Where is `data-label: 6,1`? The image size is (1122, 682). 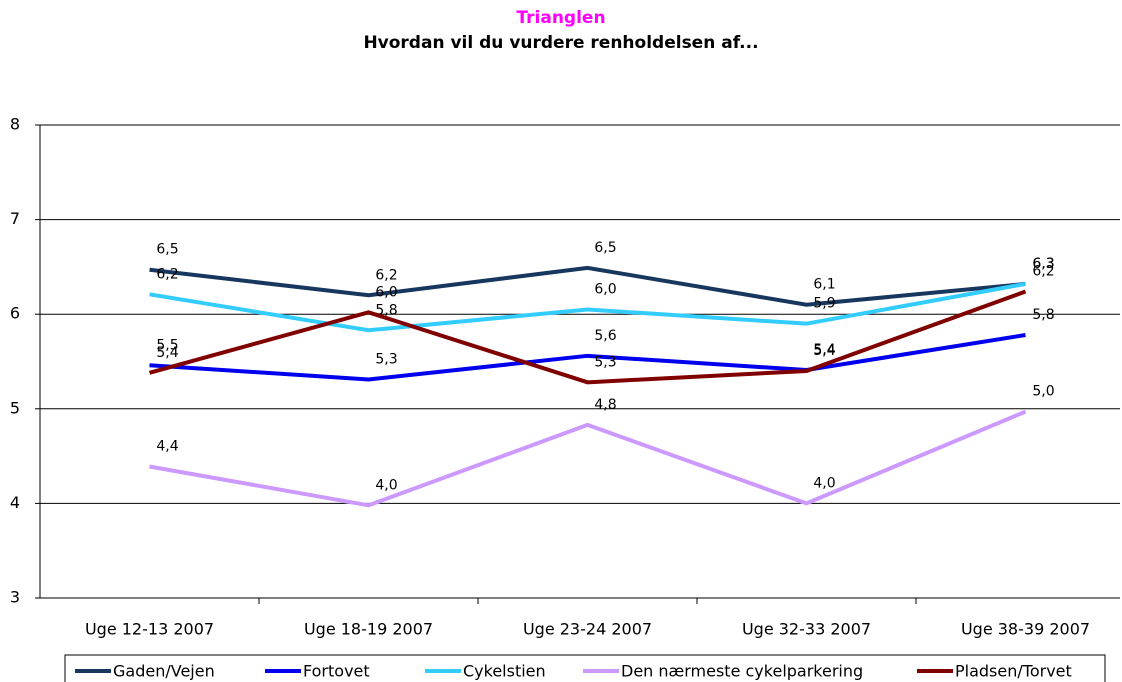
data-label: 6,1 is located at coordinates (824, 285).